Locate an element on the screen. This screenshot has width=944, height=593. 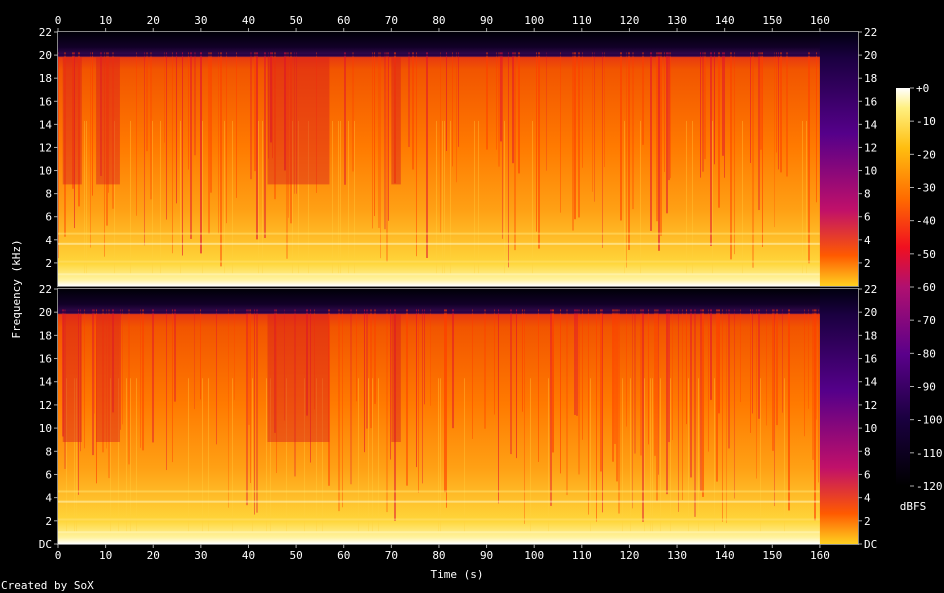
colorbar-tick-label: -80 is located at coordinates (926, 353).